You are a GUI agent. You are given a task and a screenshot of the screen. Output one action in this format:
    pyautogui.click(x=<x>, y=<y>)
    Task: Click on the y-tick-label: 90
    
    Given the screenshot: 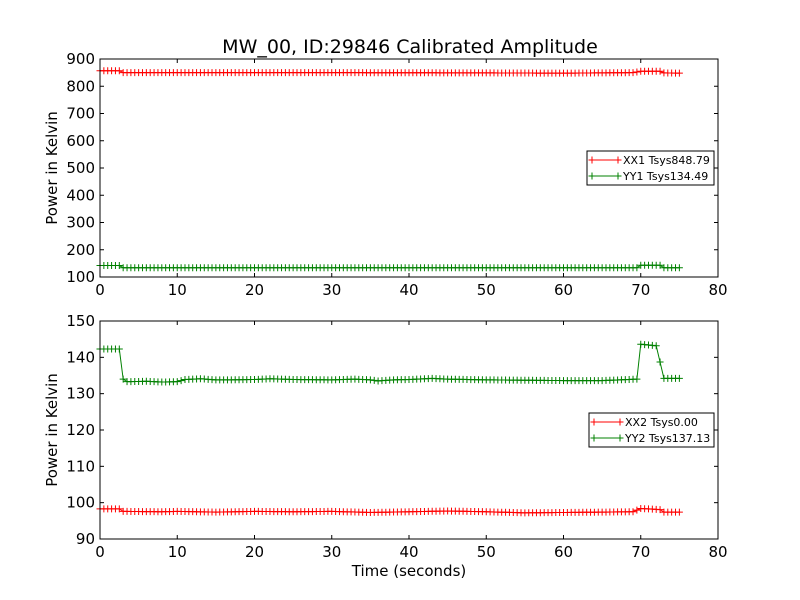 What is the action you would take?
    pyautogui.click(x=85, y=539)
    